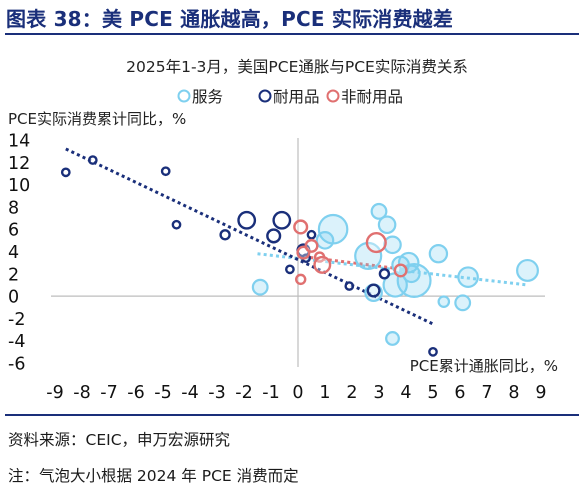  What do you see at coordinates (432, 393) in the screenshot?
I see `x-tick-label: 5` at bounding box center [432, 393].